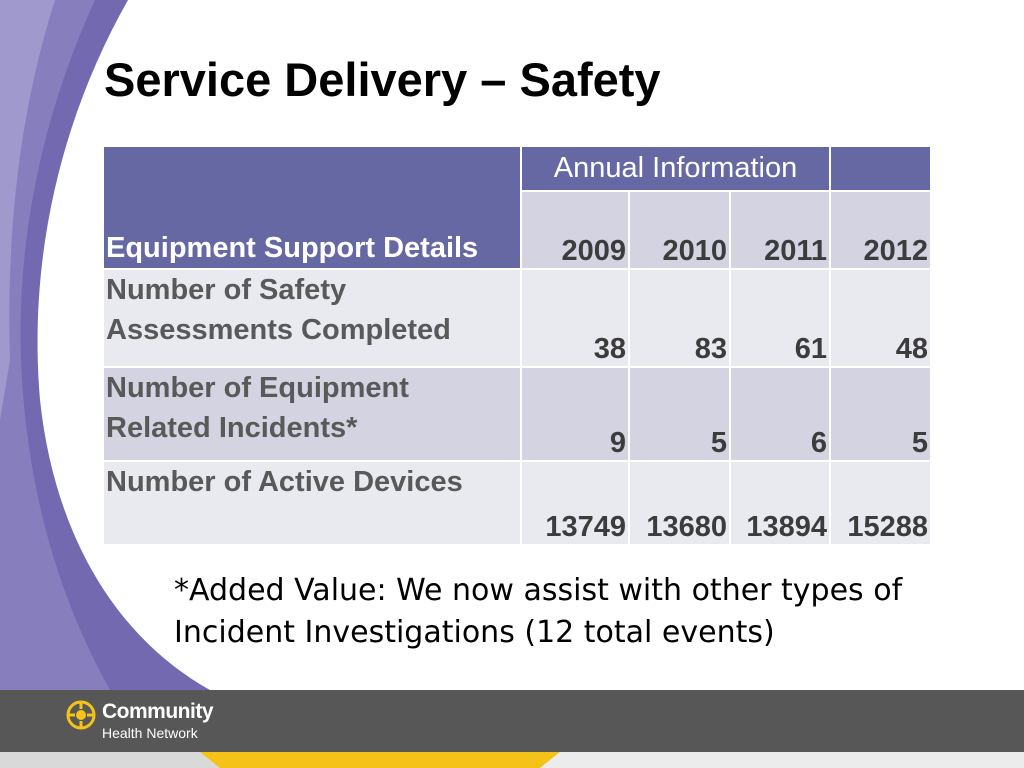 This screenshot has width=1024, height=768. Describe the element at coordinates (575, 318) in the screenshot. I see `table-cell: 38` at that location.